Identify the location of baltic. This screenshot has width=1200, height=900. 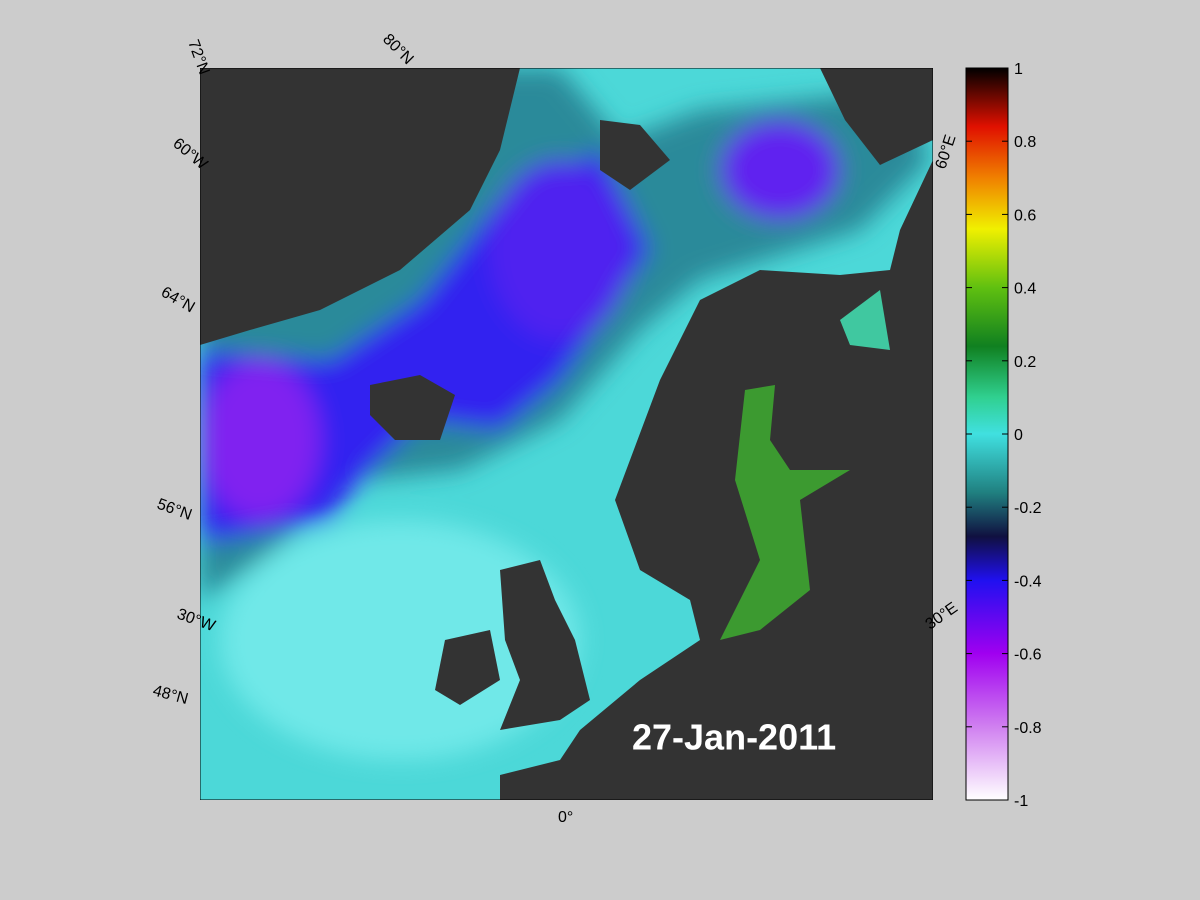
(785, 512).